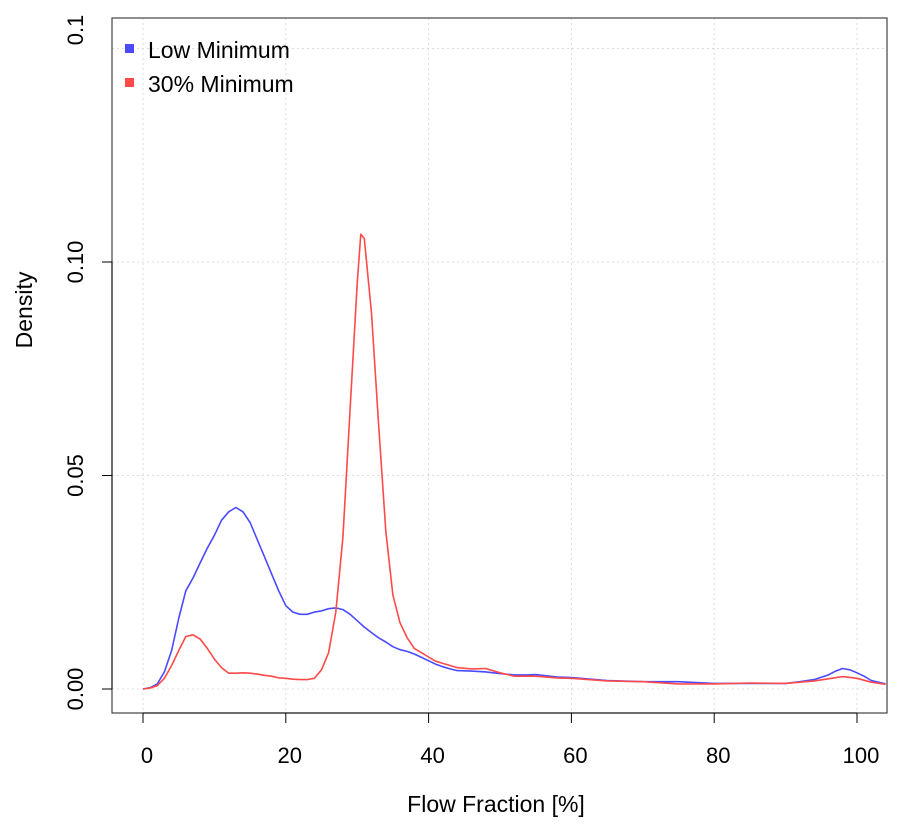  Describe the element at coordinates (75, 30) in the screenshot. I see `y-tick-label: 0.1` at that location.